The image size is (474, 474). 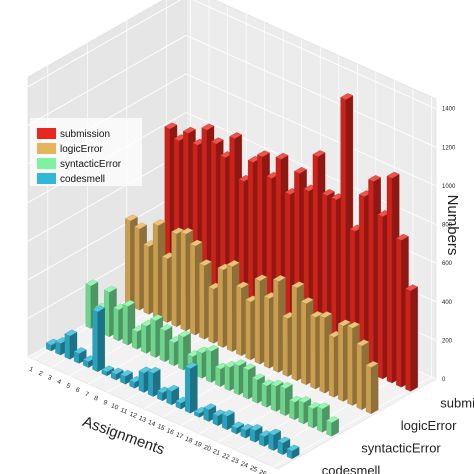 I want to click on x-tick-label: 2, so click(x=40, y=374).